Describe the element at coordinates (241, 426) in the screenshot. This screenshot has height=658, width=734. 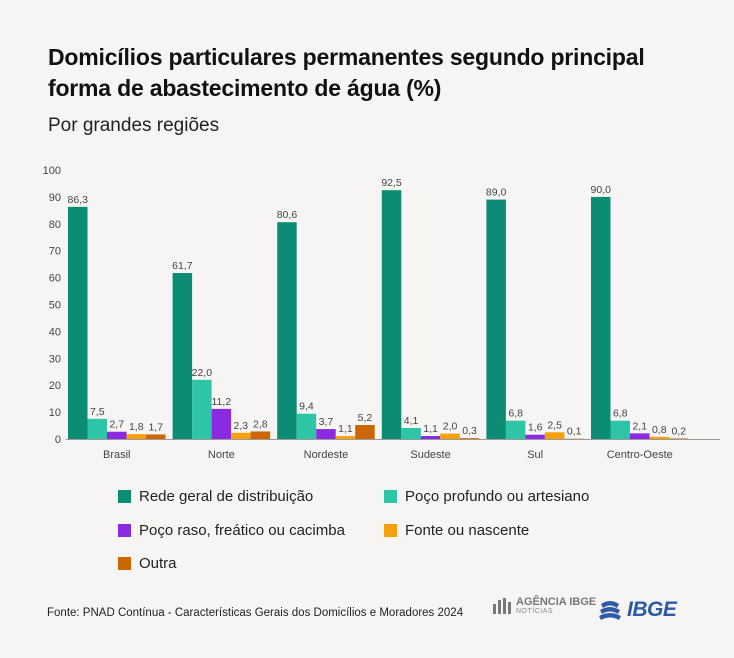
I see `data-label: 2,3` at that location.